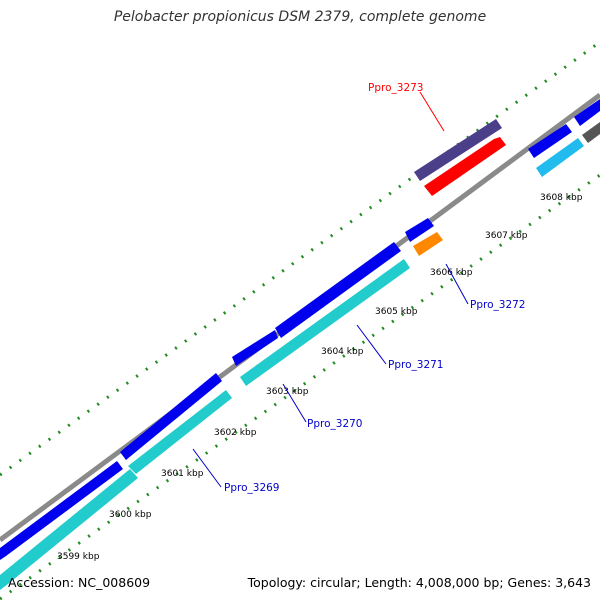 The height and width of the screenshot is (600, 600). Describe the element at coordinates (428, 244) in the screenshot. I see `cds-orange` at that location.